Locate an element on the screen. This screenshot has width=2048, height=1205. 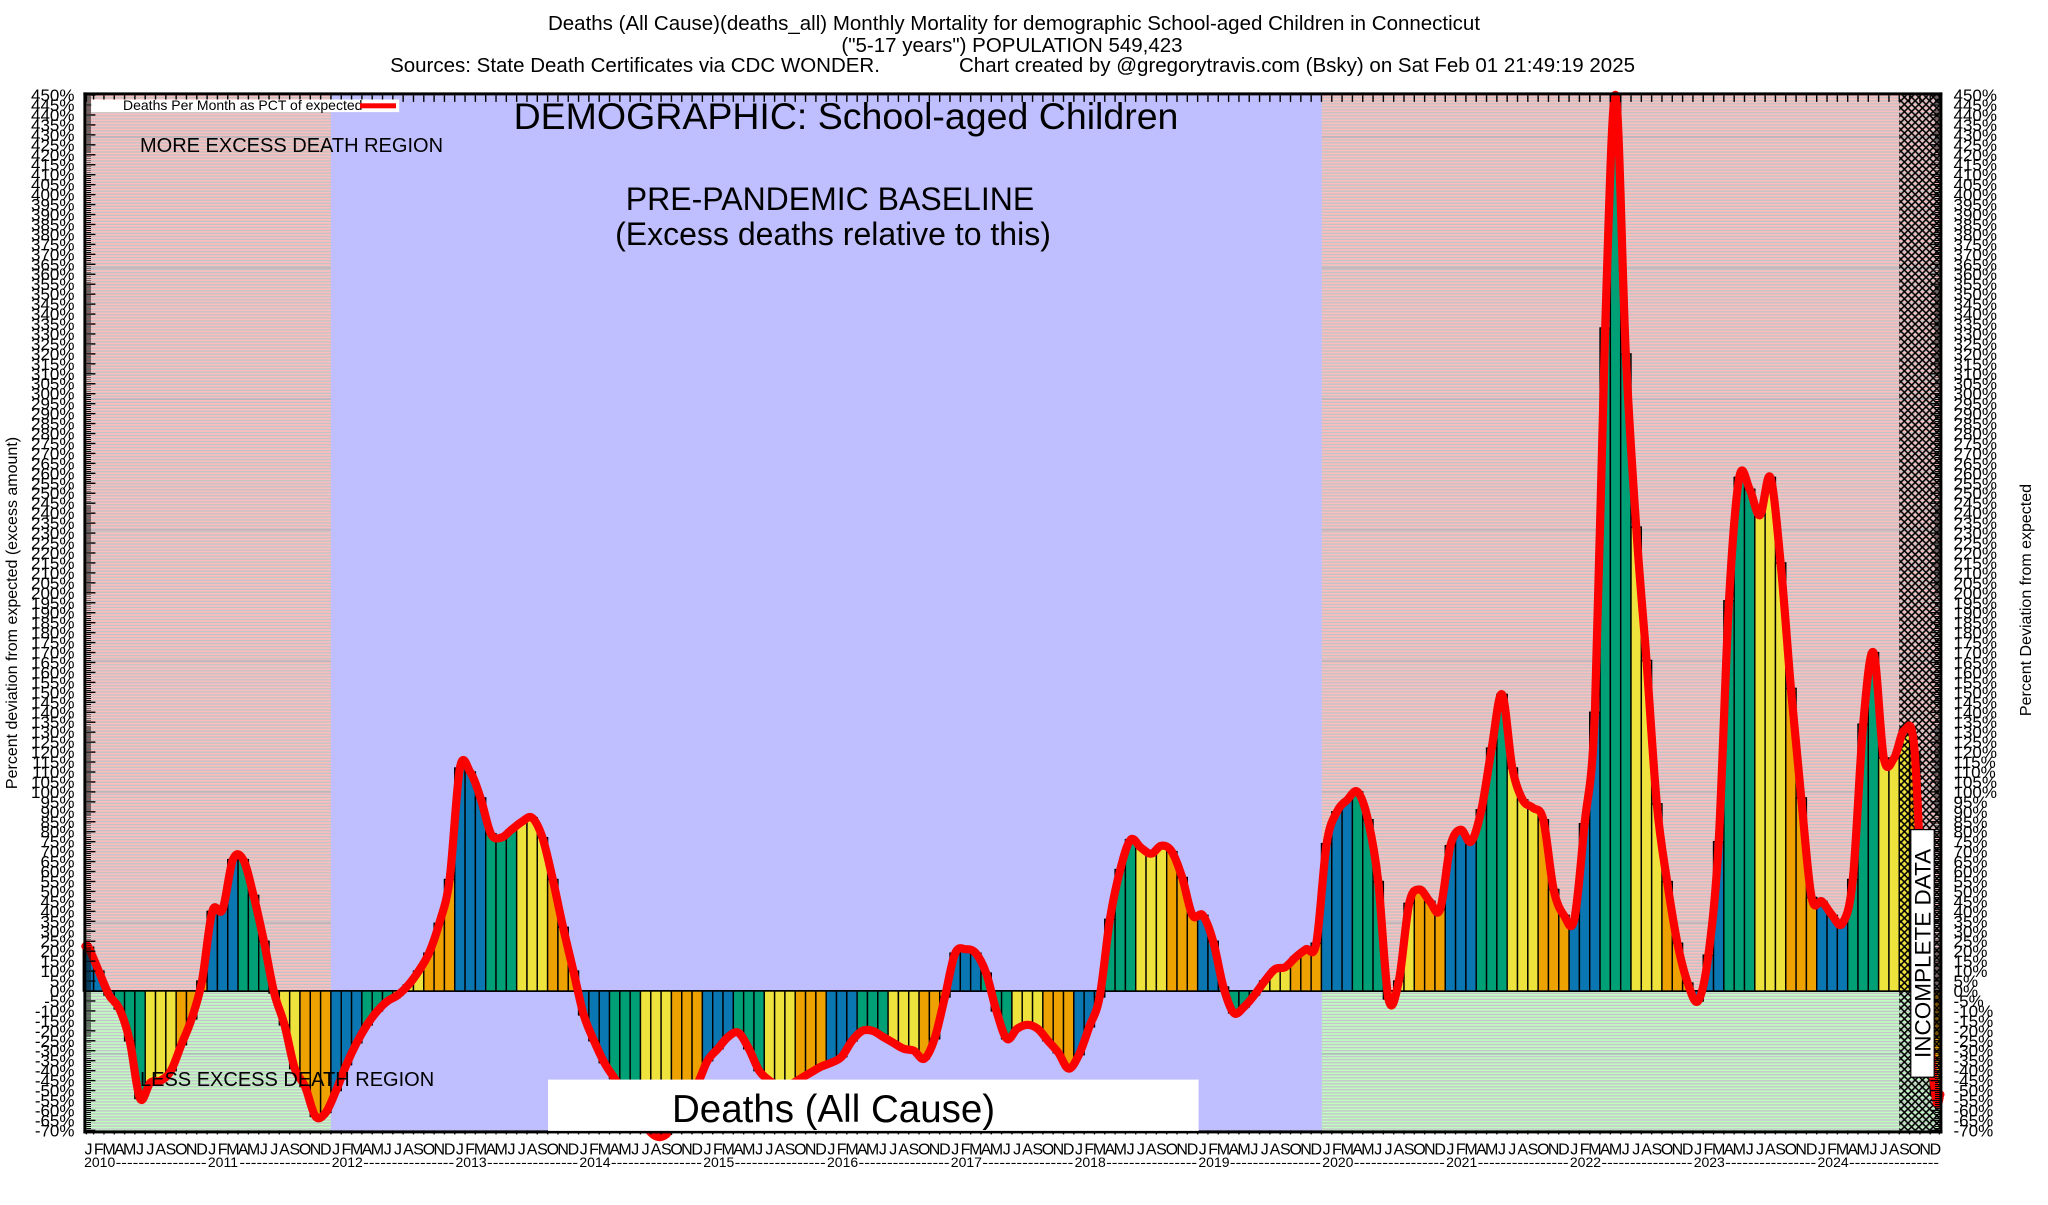
svg-text: 335% is located at coordinates (1975, 324).